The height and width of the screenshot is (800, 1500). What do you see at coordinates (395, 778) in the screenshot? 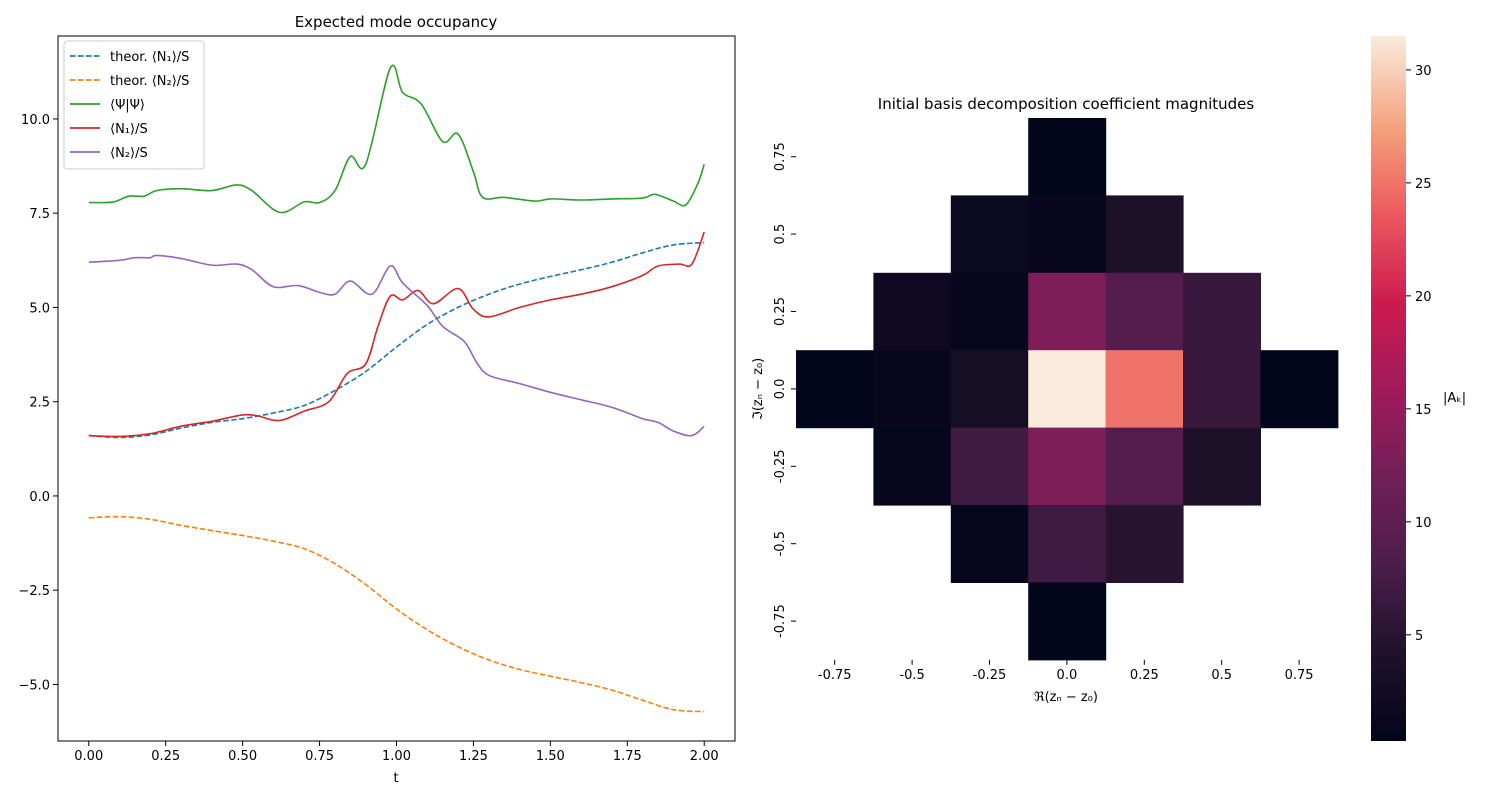
I see `line-x-axis-label: t` at bounding box center [395, 778].